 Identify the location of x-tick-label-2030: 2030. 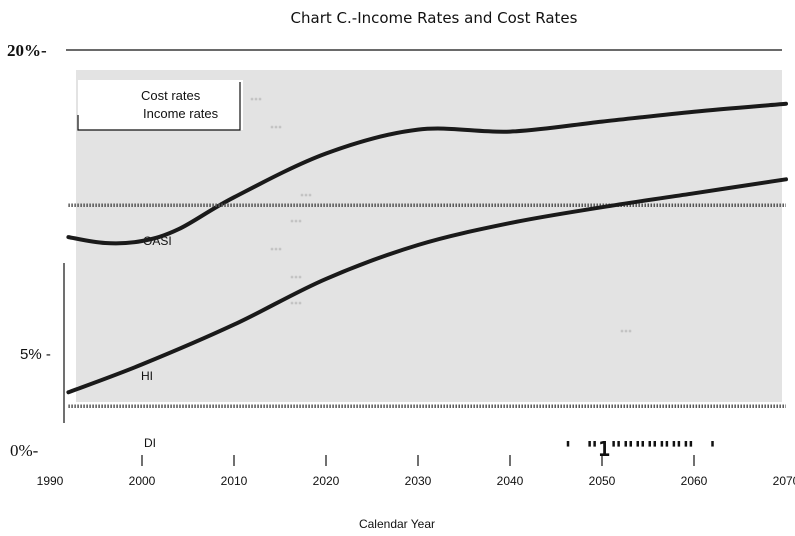
(418, 481).